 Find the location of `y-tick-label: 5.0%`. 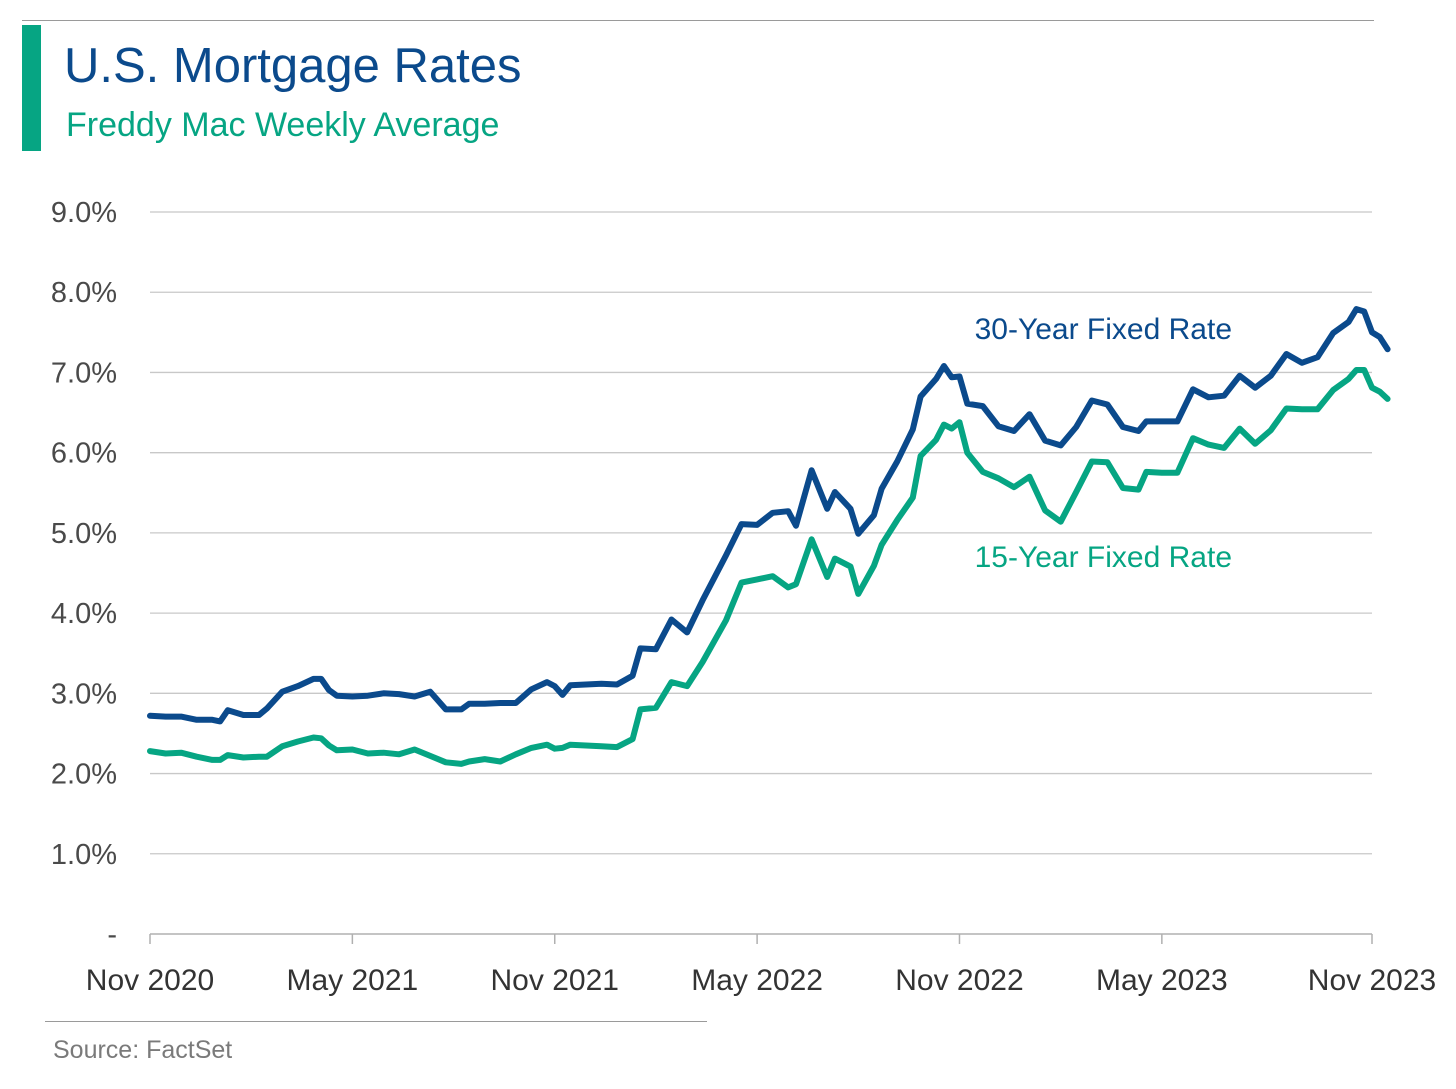

y-tick-label: 5.0% is located at coordinates (84, 534).